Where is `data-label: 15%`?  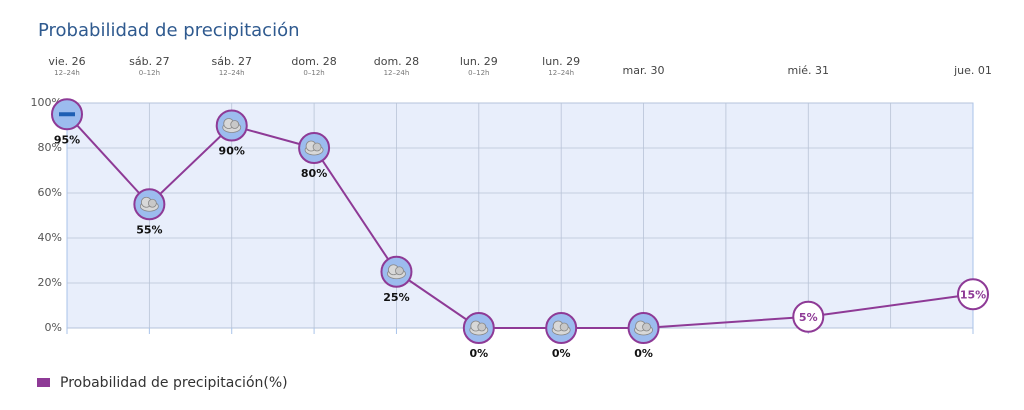 data-label: 15% is located at coordinates (973, 294).